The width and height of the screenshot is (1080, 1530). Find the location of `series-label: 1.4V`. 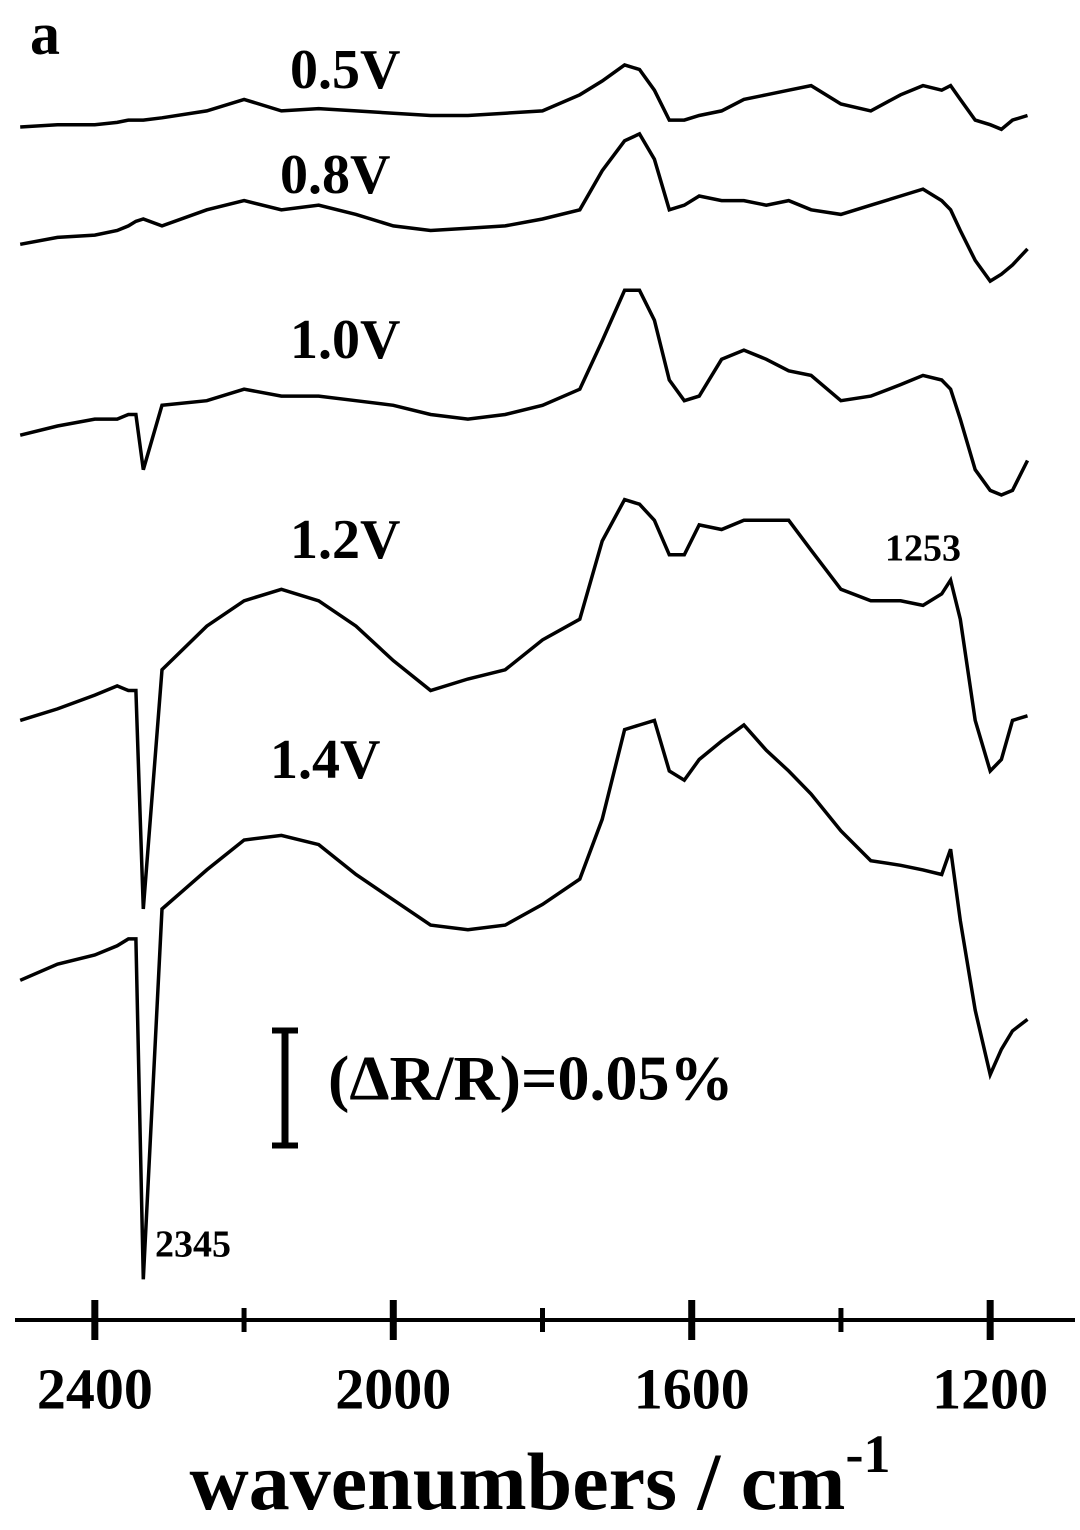

series-label: 1.4V is located at coordinates (325, 760).